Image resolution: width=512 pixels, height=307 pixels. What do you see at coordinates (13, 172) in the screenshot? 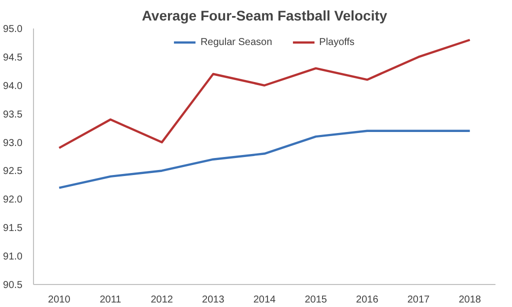
I see `y-tick-label: 92.5` at bounding box center [13, 172].